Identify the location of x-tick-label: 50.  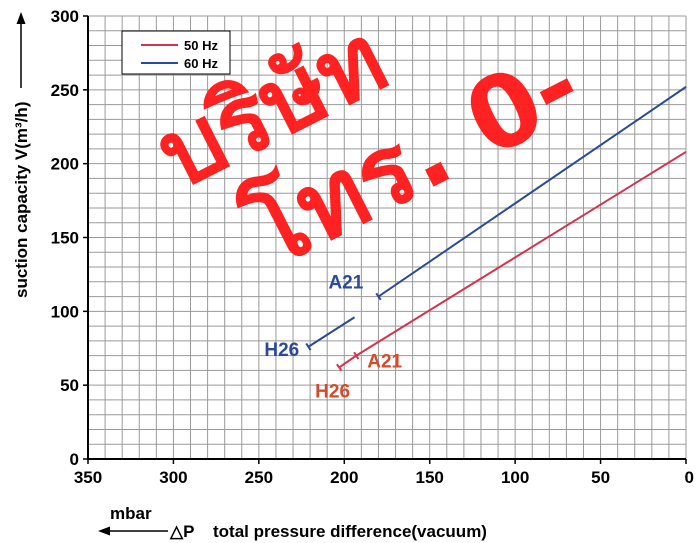
(600, 477).